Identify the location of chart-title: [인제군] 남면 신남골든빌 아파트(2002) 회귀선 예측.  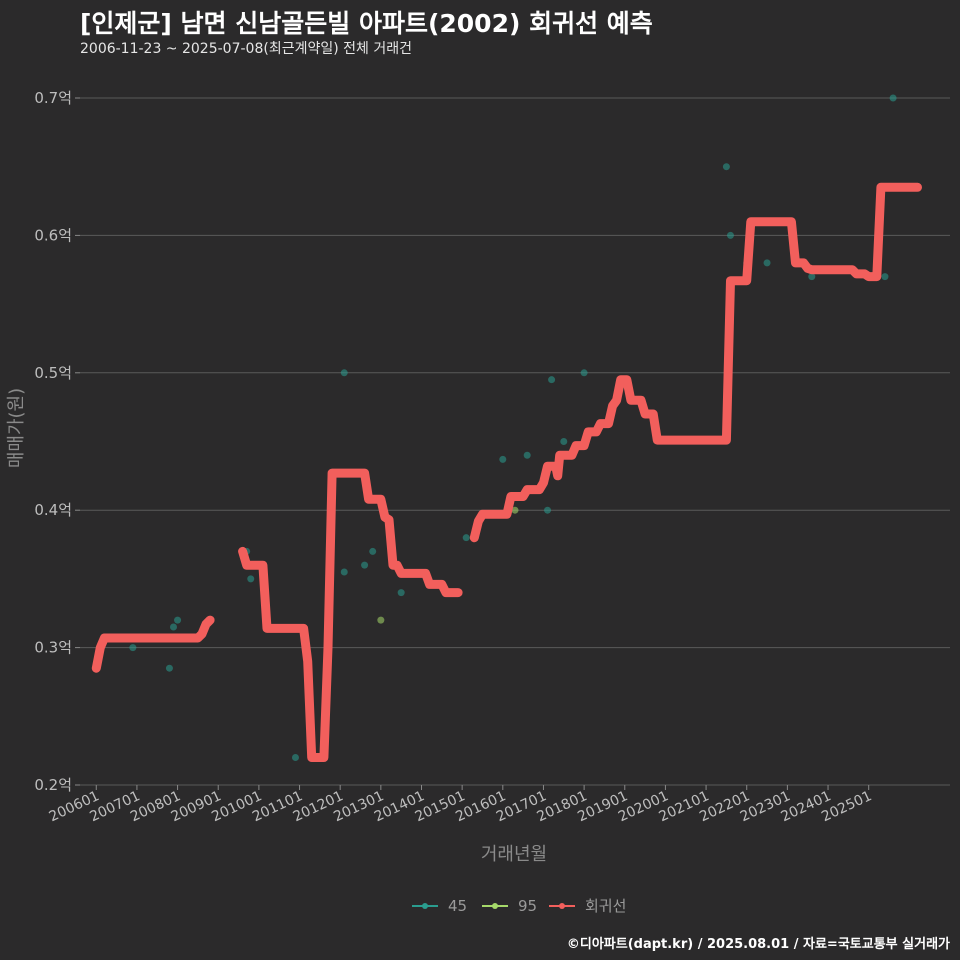
(366, 23).